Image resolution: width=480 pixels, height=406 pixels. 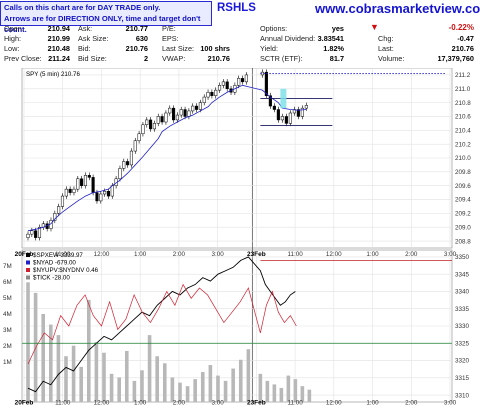 I want to click on sctr-label: SCTR (ETF):, so click(x=281, y=58).